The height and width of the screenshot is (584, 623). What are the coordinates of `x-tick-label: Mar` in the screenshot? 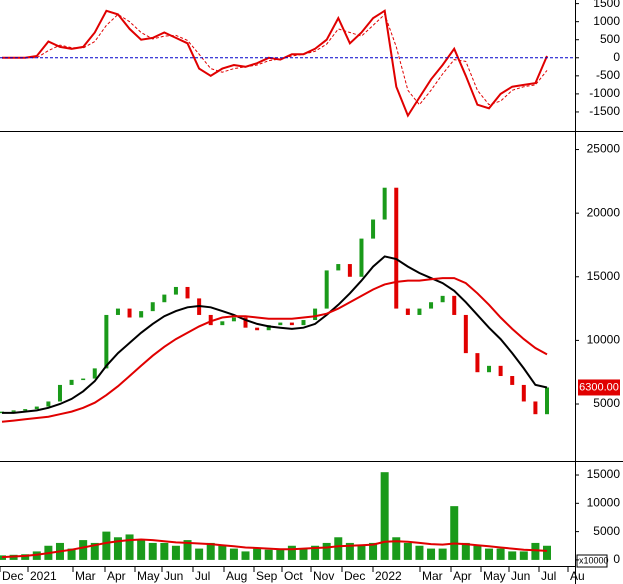 It's located at (432, 576).